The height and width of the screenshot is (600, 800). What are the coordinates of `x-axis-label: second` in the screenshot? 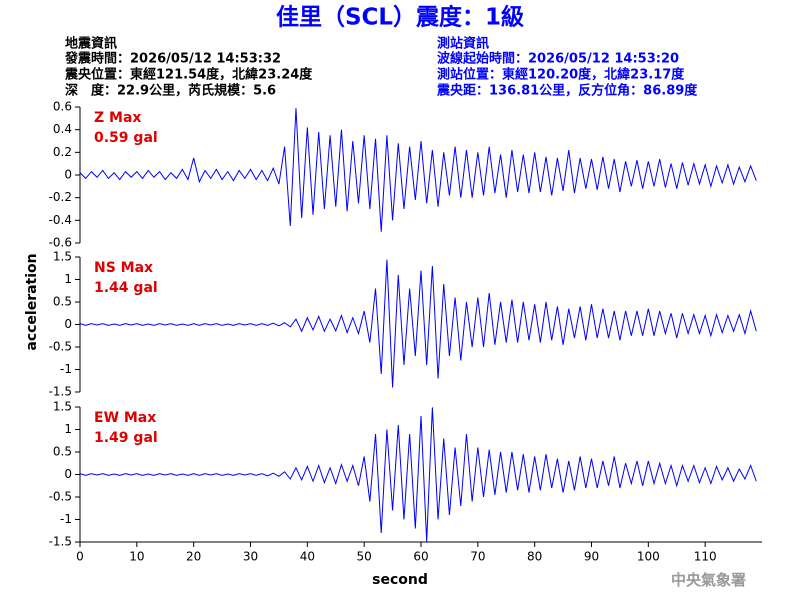 It's located at (400, 580).